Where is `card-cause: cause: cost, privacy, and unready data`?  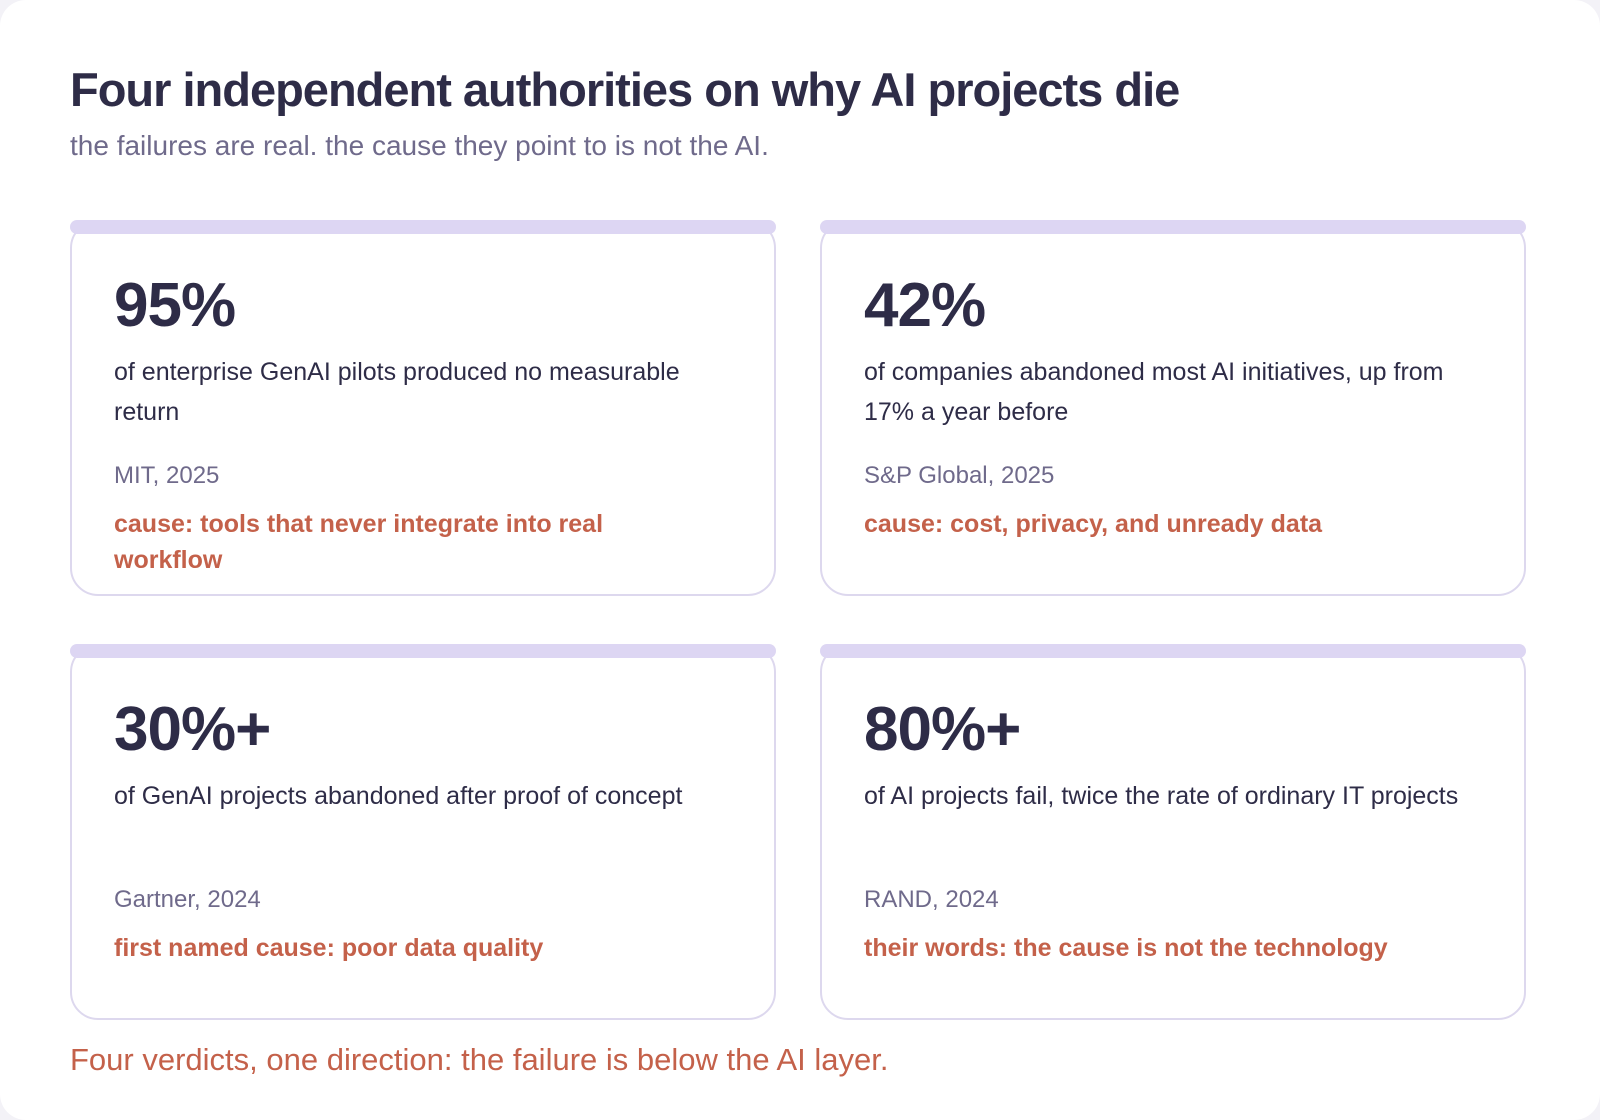
card-cause: cause: cost, privacy, and unready data is located at coordinates (1093, 524).